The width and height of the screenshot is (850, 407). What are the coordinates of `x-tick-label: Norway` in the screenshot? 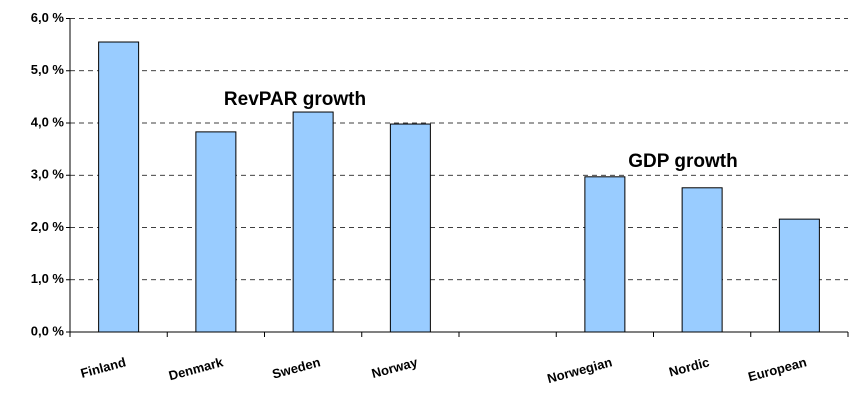 It's located at (395, 367).